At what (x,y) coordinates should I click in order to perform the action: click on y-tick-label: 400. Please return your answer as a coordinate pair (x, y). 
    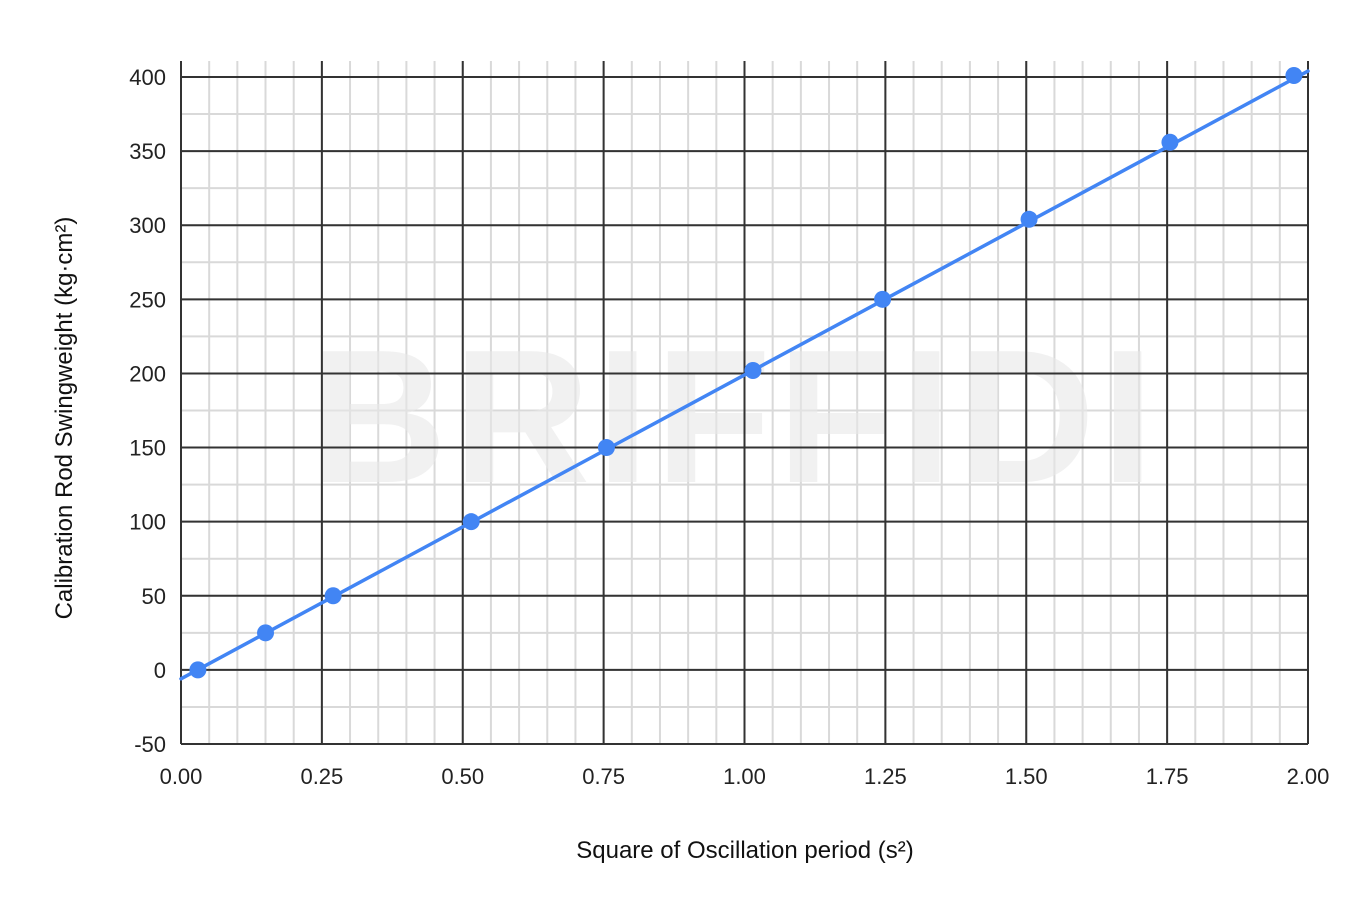
    Looking at the image, I should click on (147, 77).